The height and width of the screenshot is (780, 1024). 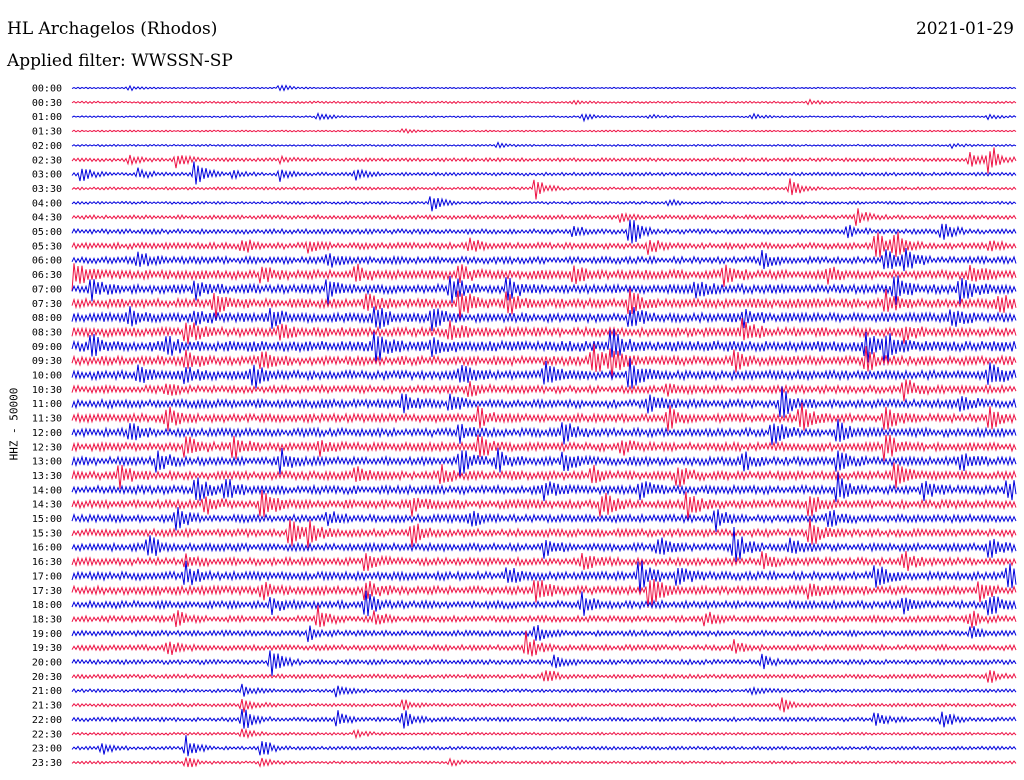 What do you see at coordinates (47, 576) in the screenshot?
I see `time-label: 17:00` at bounding box center [47, 576].